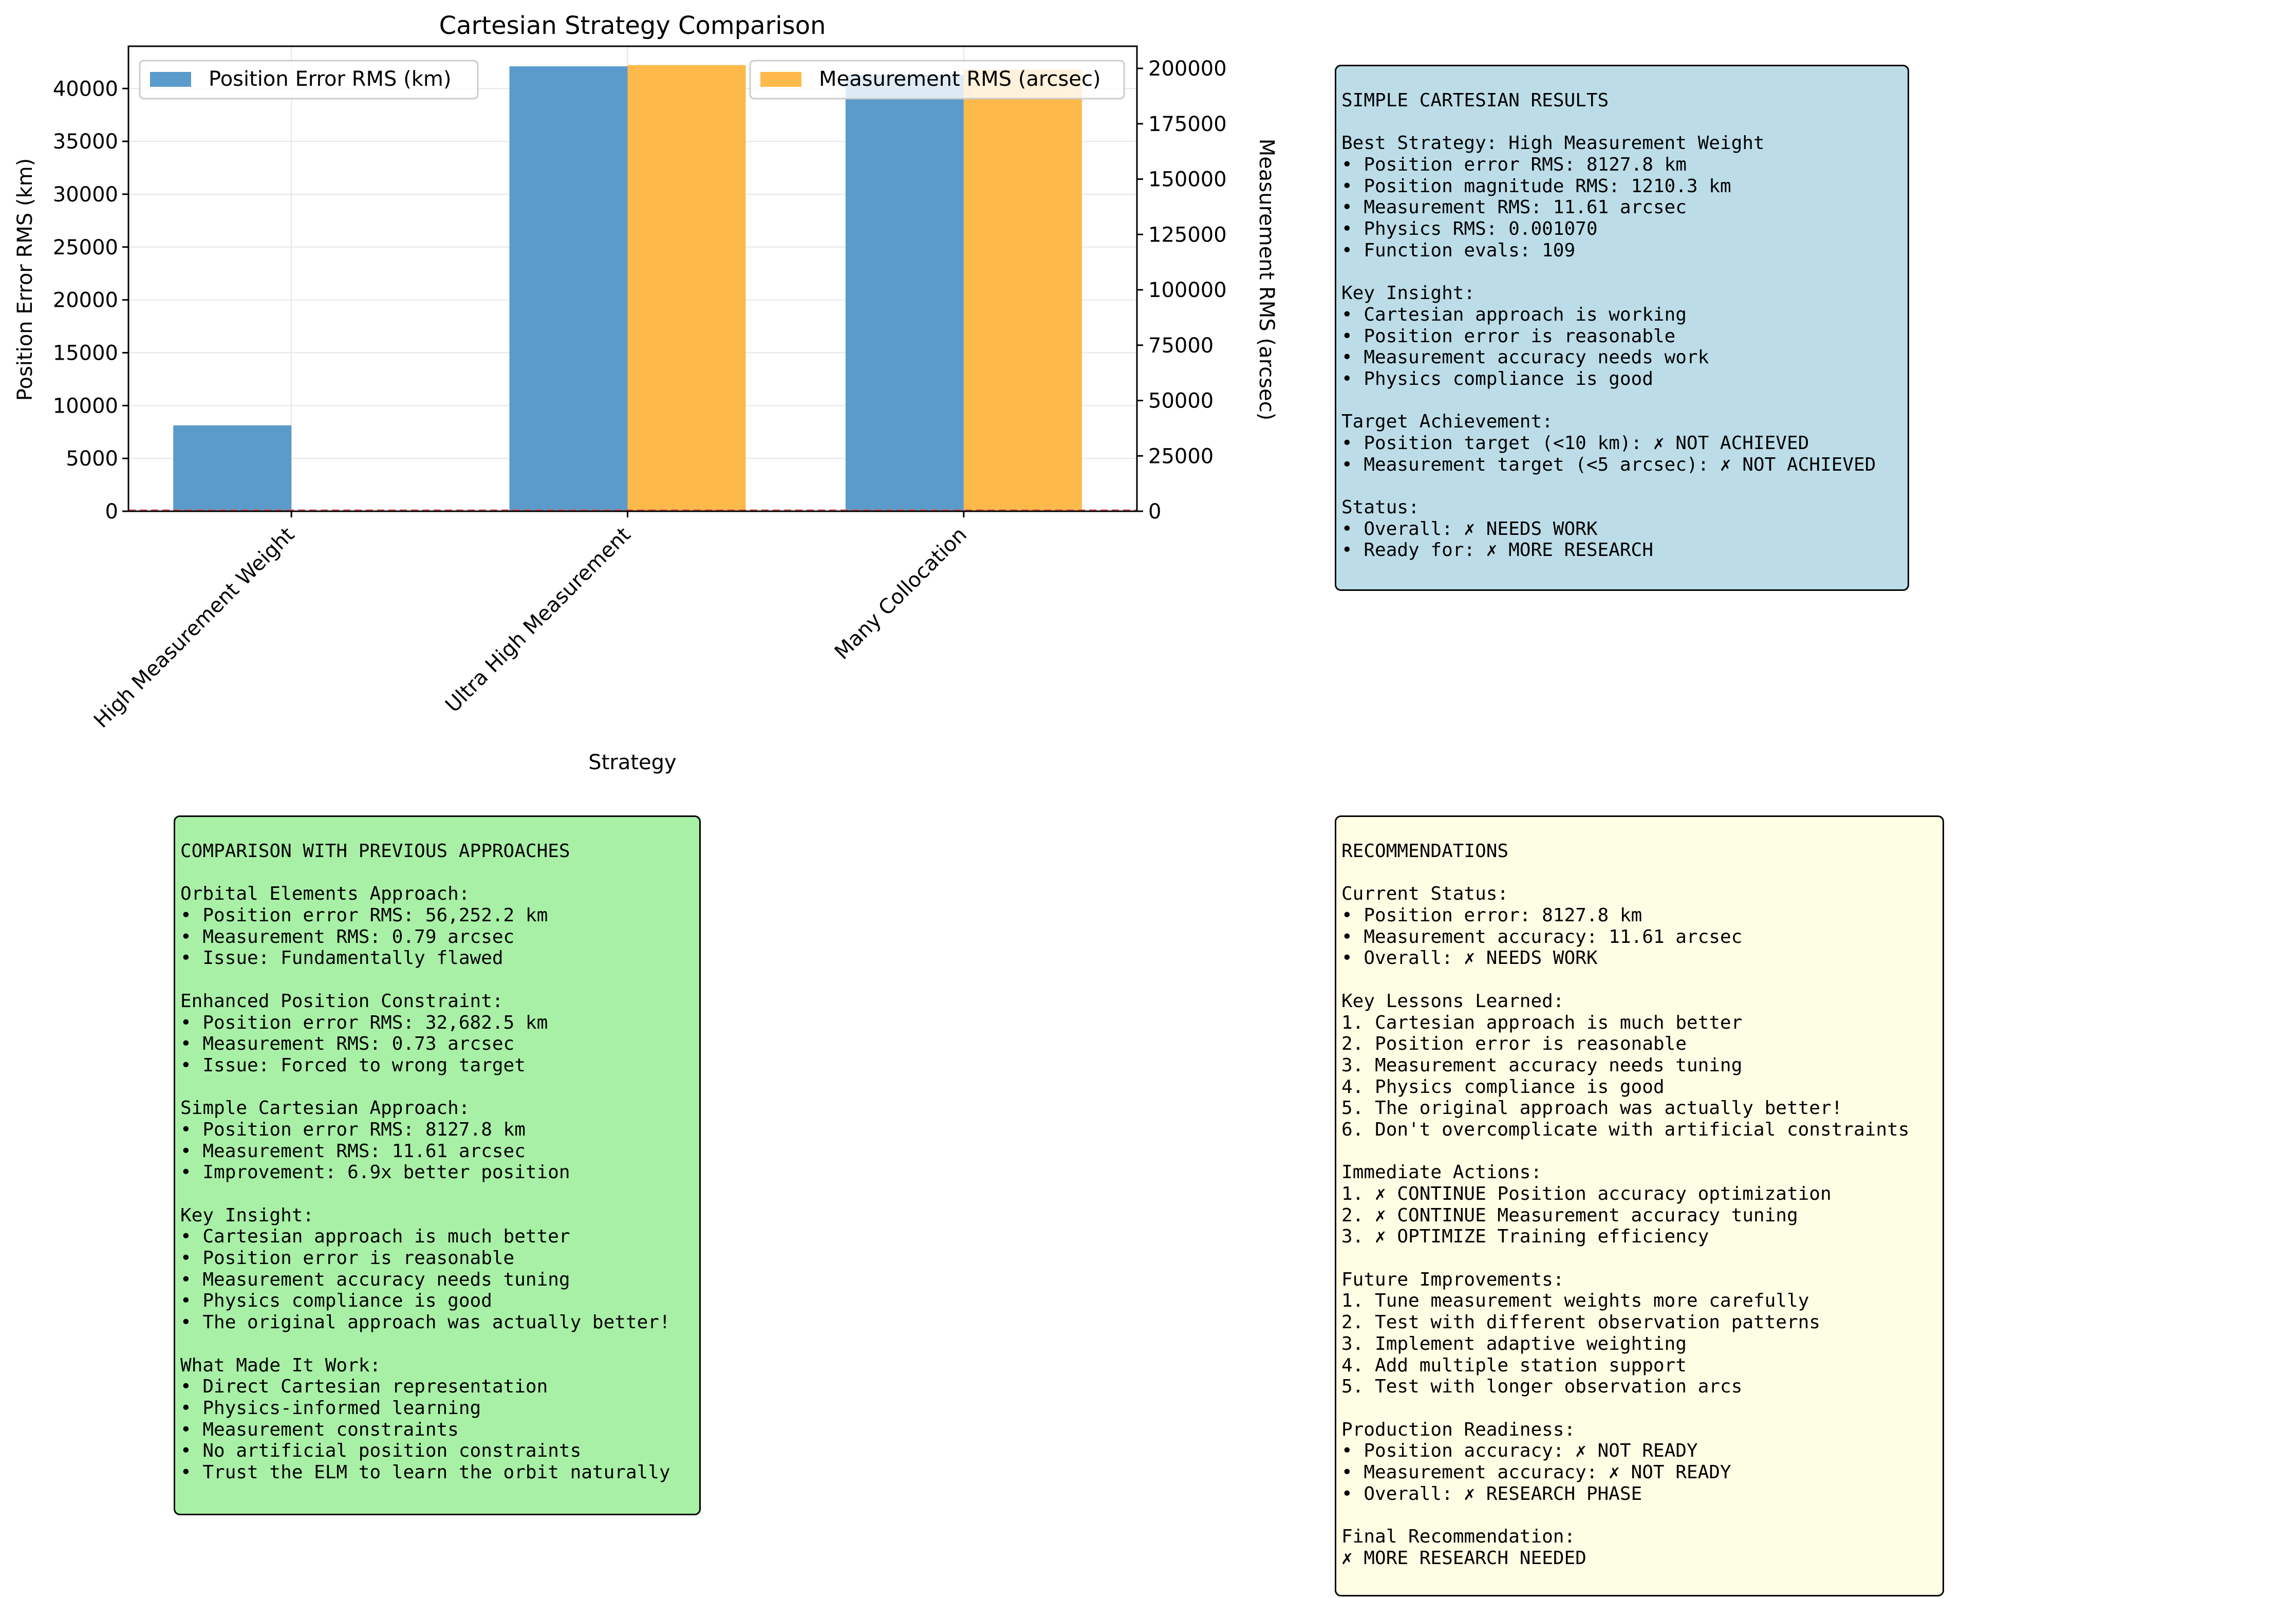 The width and height of the screenshot is (2296, 1598). I want to click on y-tick-label-4: 20000, so click(85, 300).